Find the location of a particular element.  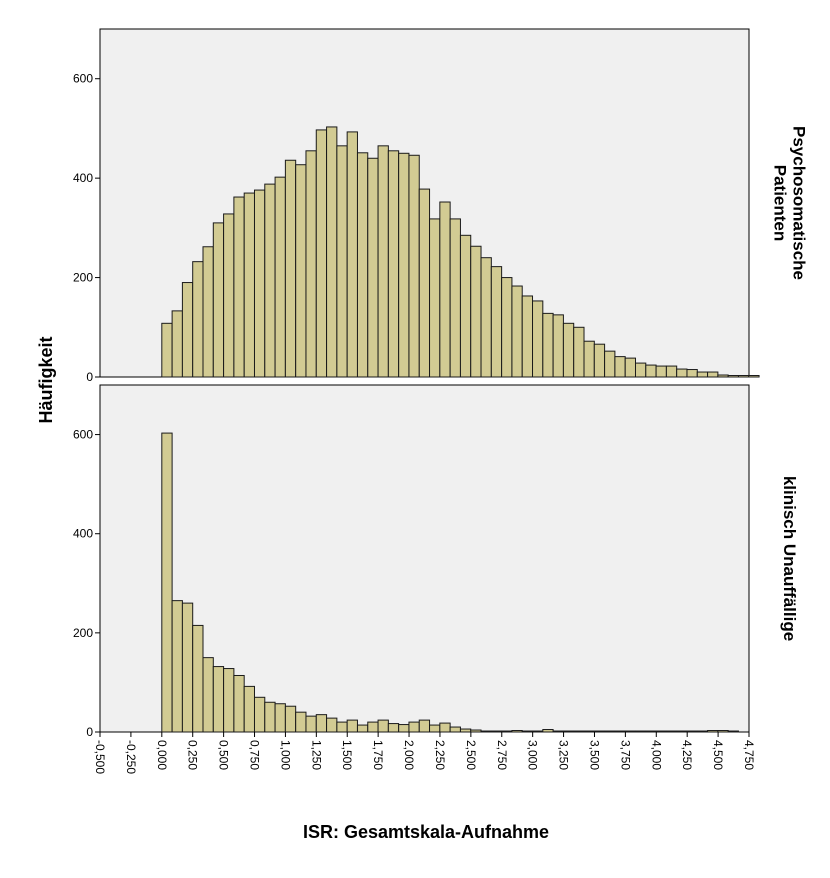

x-tick-label: 0,750 is located at coordinates (255, 755).